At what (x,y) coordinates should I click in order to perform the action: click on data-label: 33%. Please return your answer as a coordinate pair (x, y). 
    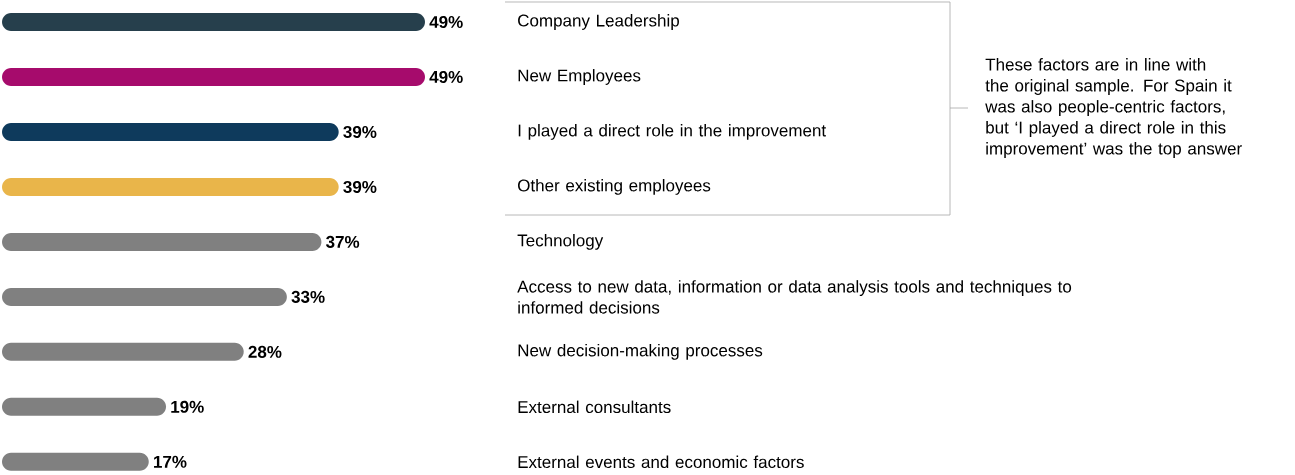
    Looking at the image, I should click on (308, 296).